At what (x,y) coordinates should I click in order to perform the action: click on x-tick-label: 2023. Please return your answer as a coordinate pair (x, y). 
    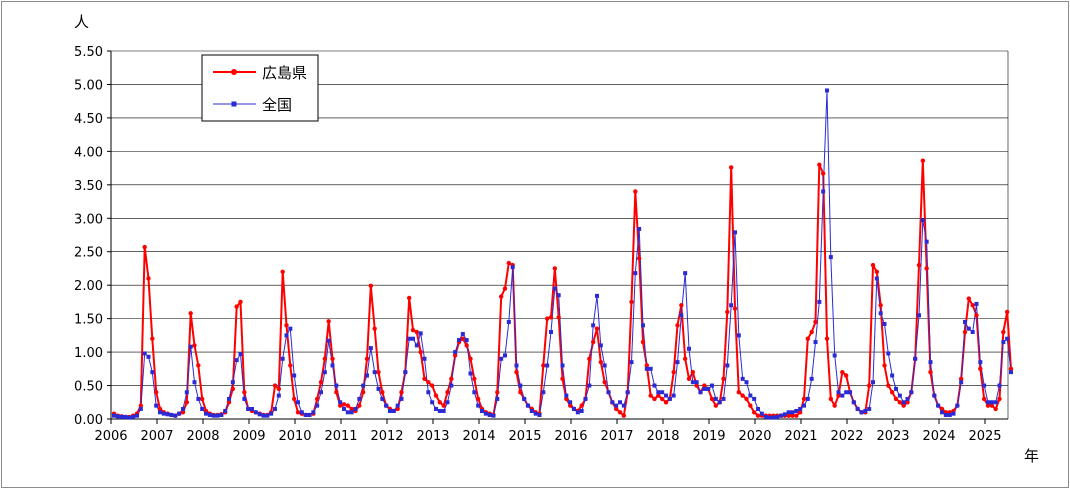
    Looking at the image, I should click on (892, 436).